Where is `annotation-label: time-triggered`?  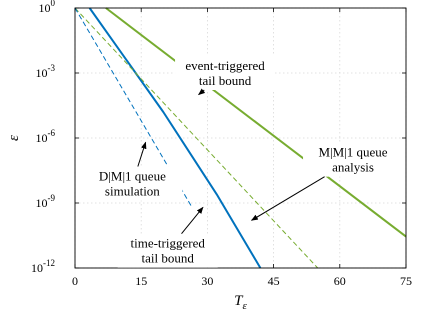 annotation-label: time-triggered is located at coordinates (168, 243).